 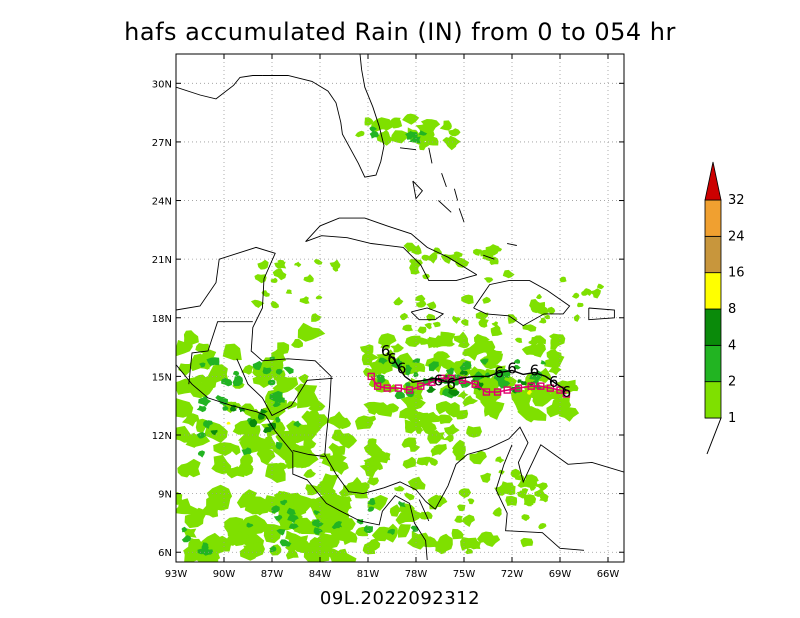 I want to click on bahamas-exuma, so click(x=445, y=206).